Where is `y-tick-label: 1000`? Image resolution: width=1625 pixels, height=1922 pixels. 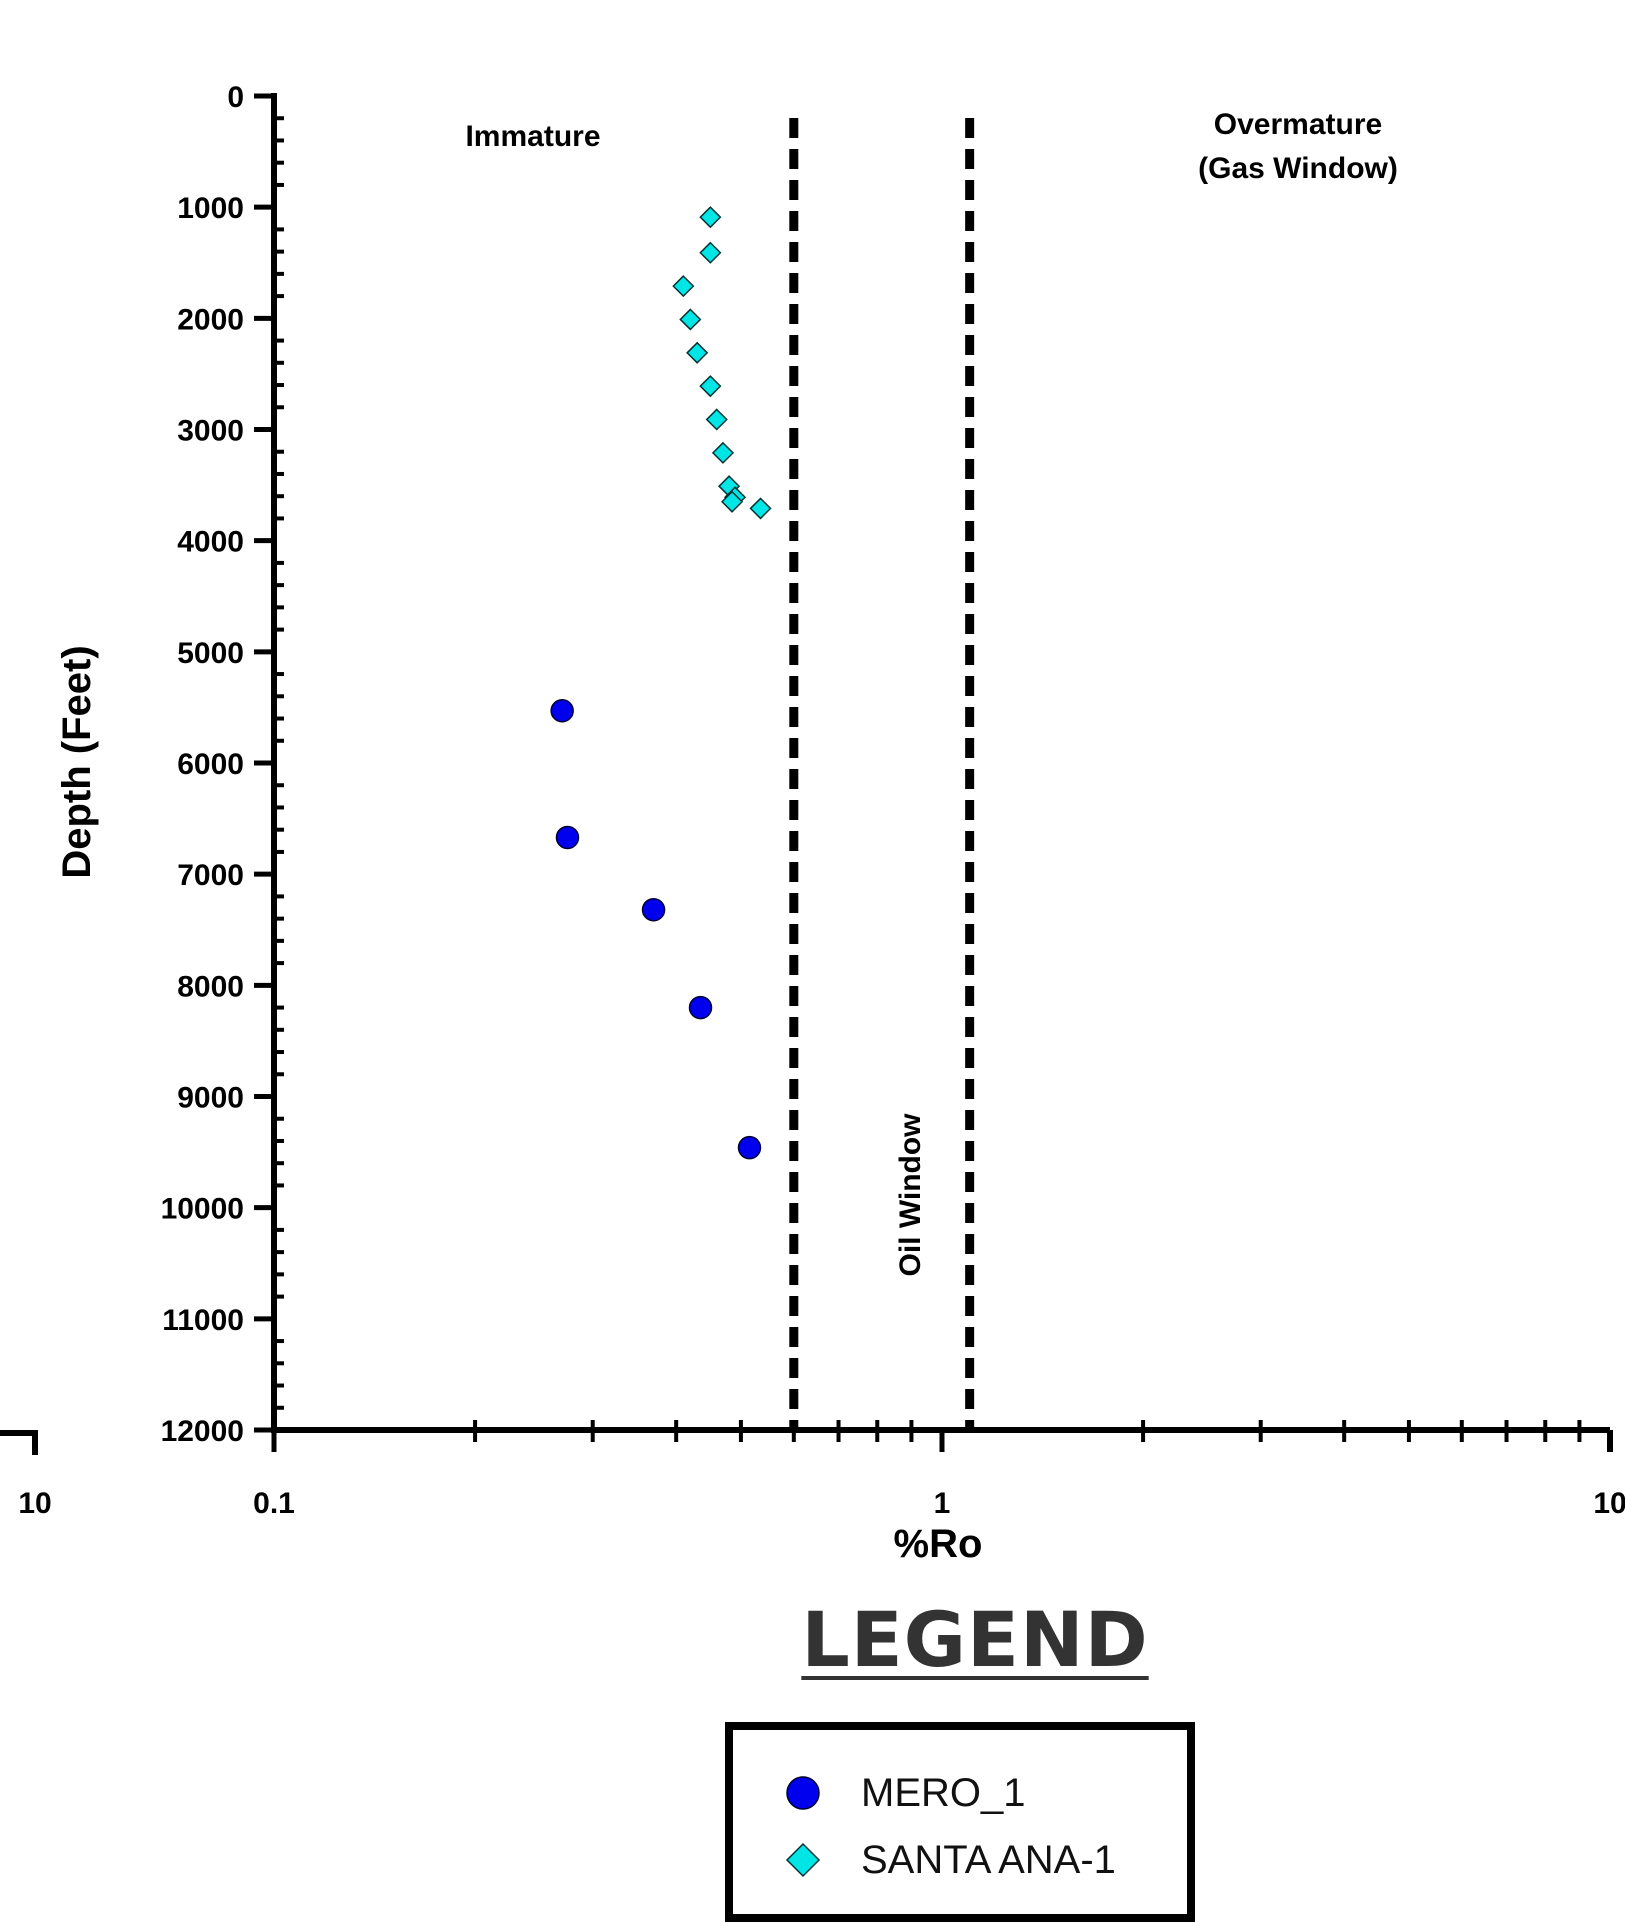 y-tick-label: 1000 is located at coordinates (210, 208).